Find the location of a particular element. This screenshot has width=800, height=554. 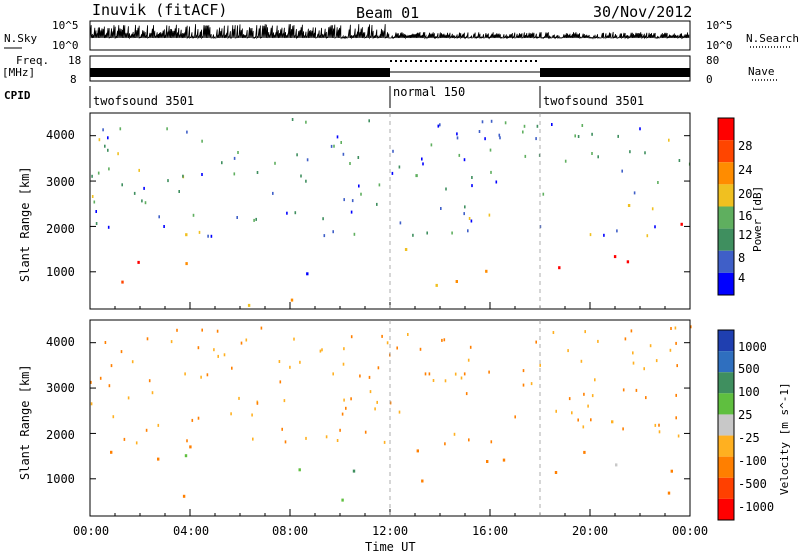

cb1-swatch is located at coordinates (726, 283).